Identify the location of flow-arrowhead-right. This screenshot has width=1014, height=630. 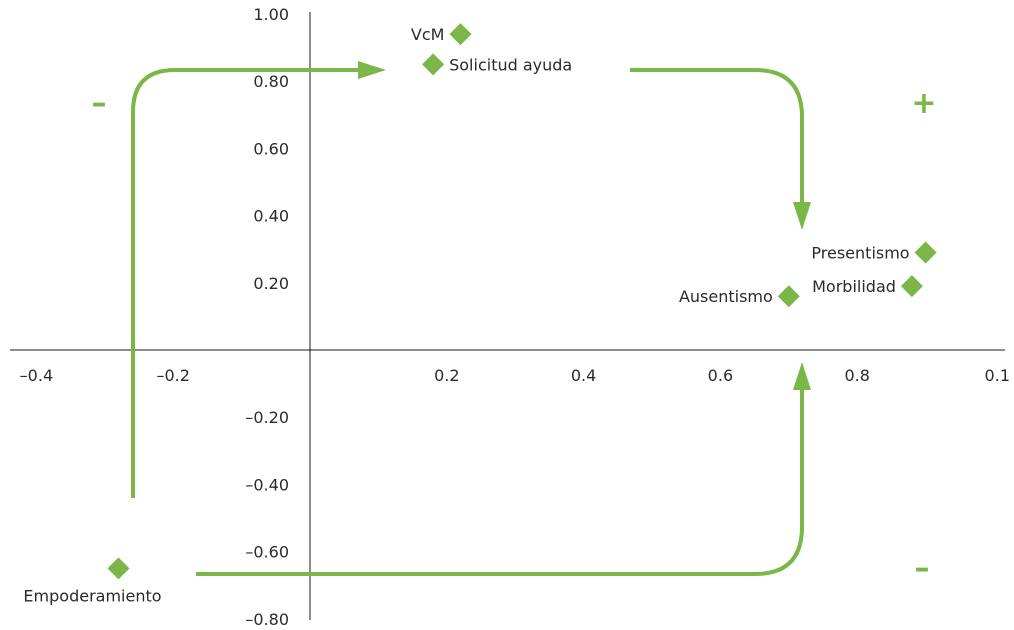
(372, 70).